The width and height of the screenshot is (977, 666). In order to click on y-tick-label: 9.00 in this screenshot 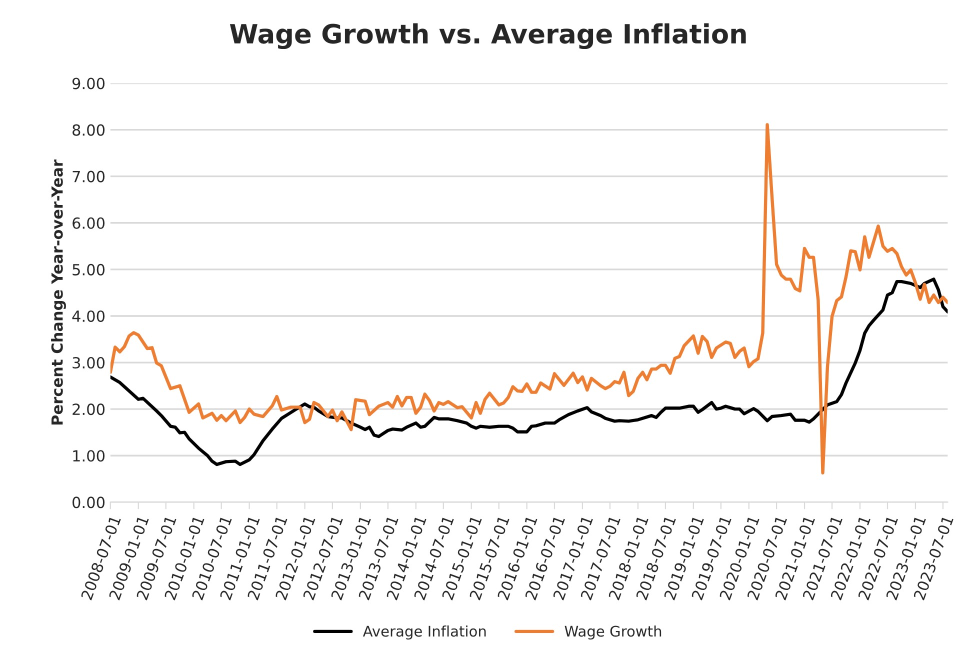, I will do `click(88, 84)`.